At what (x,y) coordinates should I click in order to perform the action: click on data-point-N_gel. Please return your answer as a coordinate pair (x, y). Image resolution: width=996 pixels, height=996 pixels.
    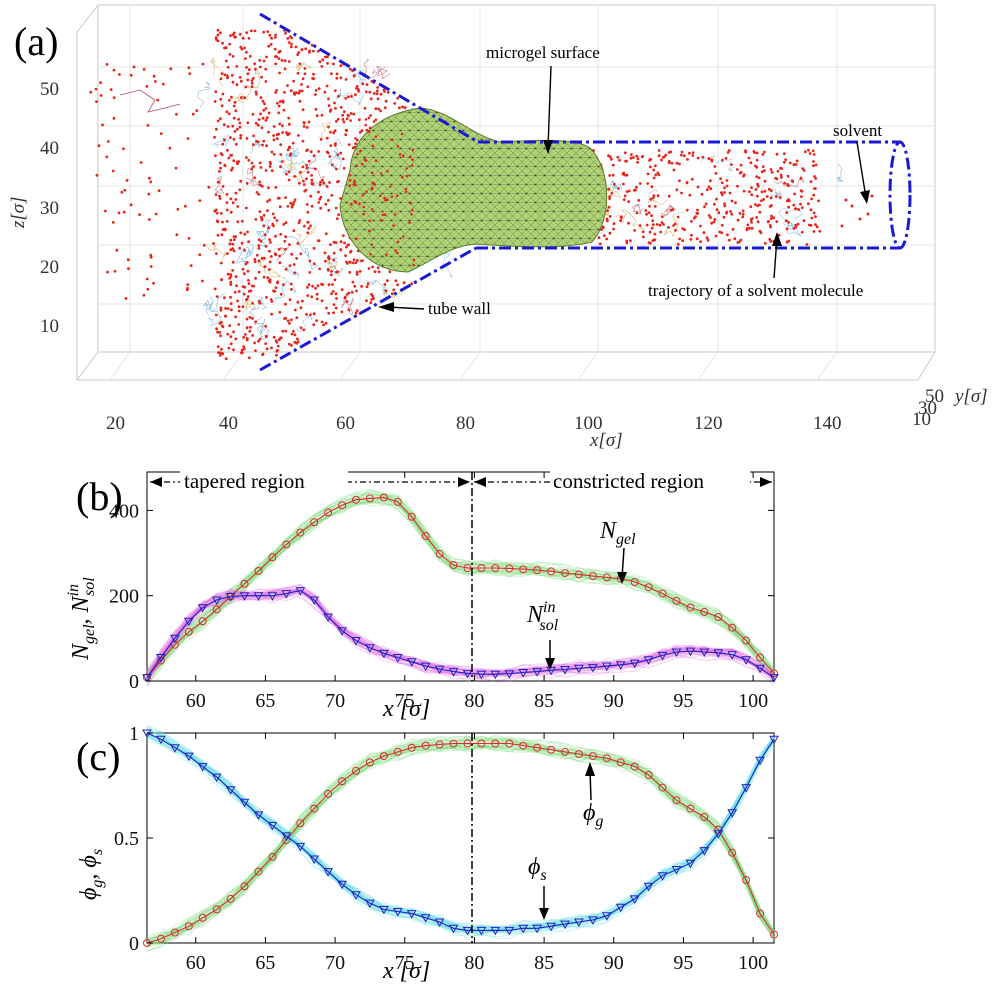
    Looking at the image, I should click on (523, 569).